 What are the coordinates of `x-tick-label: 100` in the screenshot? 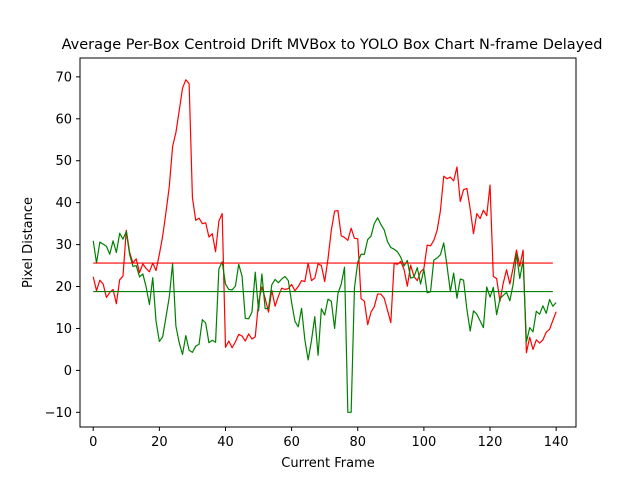 It's located at (423, 442).